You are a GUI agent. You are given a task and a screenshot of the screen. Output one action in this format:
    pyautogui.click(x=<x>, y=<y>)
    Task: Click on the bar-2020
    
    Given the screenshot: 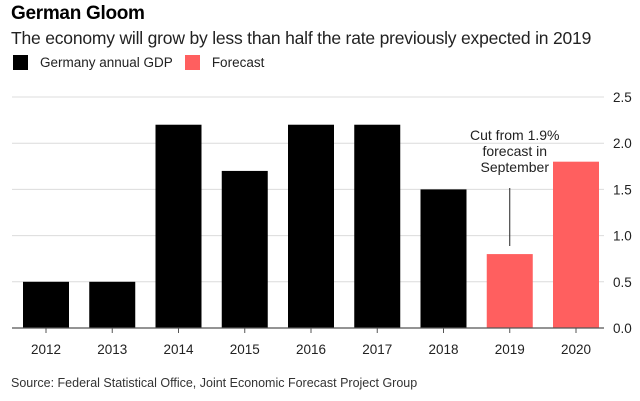 What is the action you would take?
    pyautogui.click(x=576, y=244)
    